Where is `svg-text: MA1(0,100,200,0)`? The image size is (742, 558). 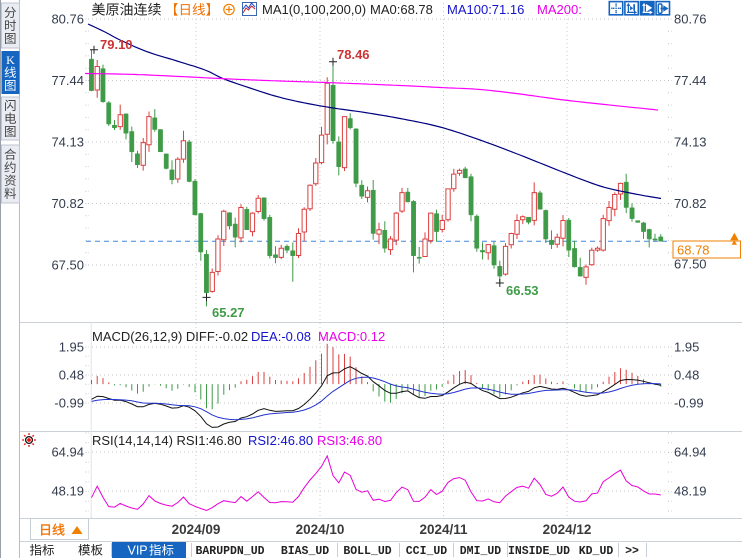
svg-text: MA1(0,100,200,0) is located at coordinates (314, 9).